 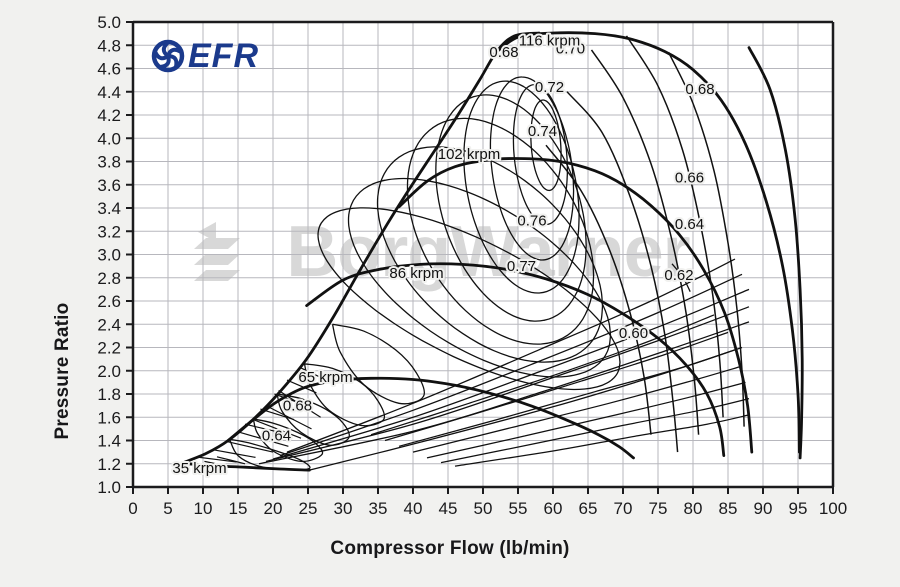 What do you see at coordinates (689, 177) in the screenshot?
I see `efficiency-label: 0.66` at bounding box center [689, 177].